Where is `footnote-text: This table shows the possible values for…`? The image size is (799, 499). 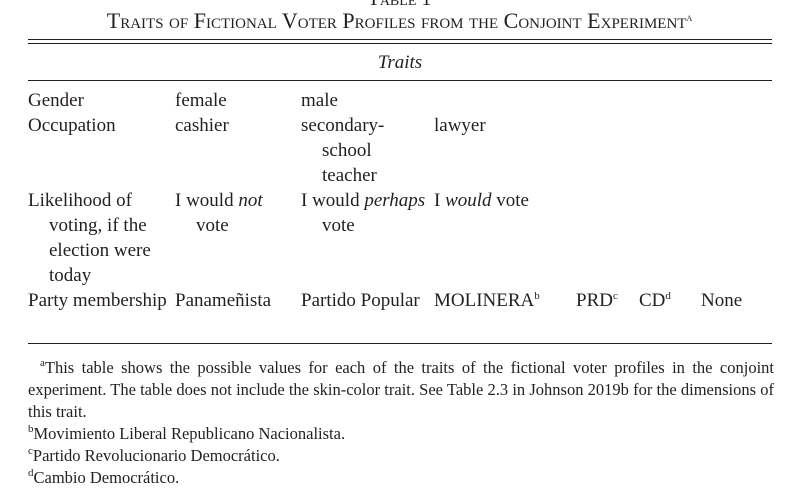
footnote-text: This table shows the possible values for… is located at coordinates (401, 389).